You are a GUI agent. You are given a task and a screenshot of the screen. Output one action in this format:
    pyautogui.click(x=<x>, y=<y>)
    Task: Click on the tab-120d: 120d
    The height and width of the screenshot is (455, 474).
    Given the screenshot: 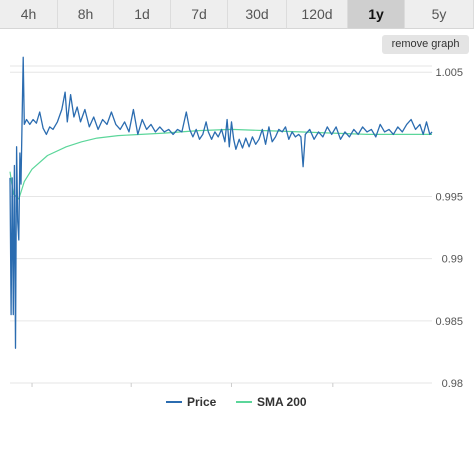 What is the action you would take?
    pyautogui.click(x=317, y=14)
    